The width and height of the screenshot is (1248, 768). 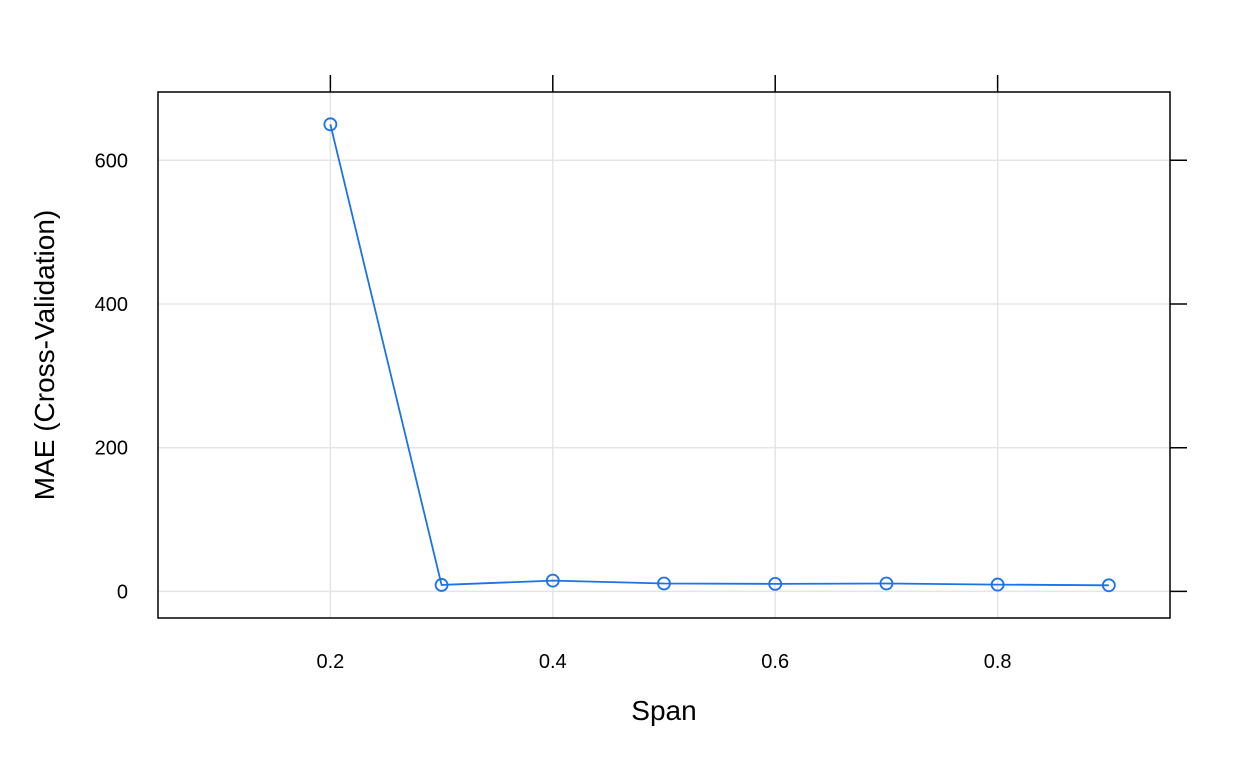 I want to click on y-tick-label: 200, so click(x=111, y=449).